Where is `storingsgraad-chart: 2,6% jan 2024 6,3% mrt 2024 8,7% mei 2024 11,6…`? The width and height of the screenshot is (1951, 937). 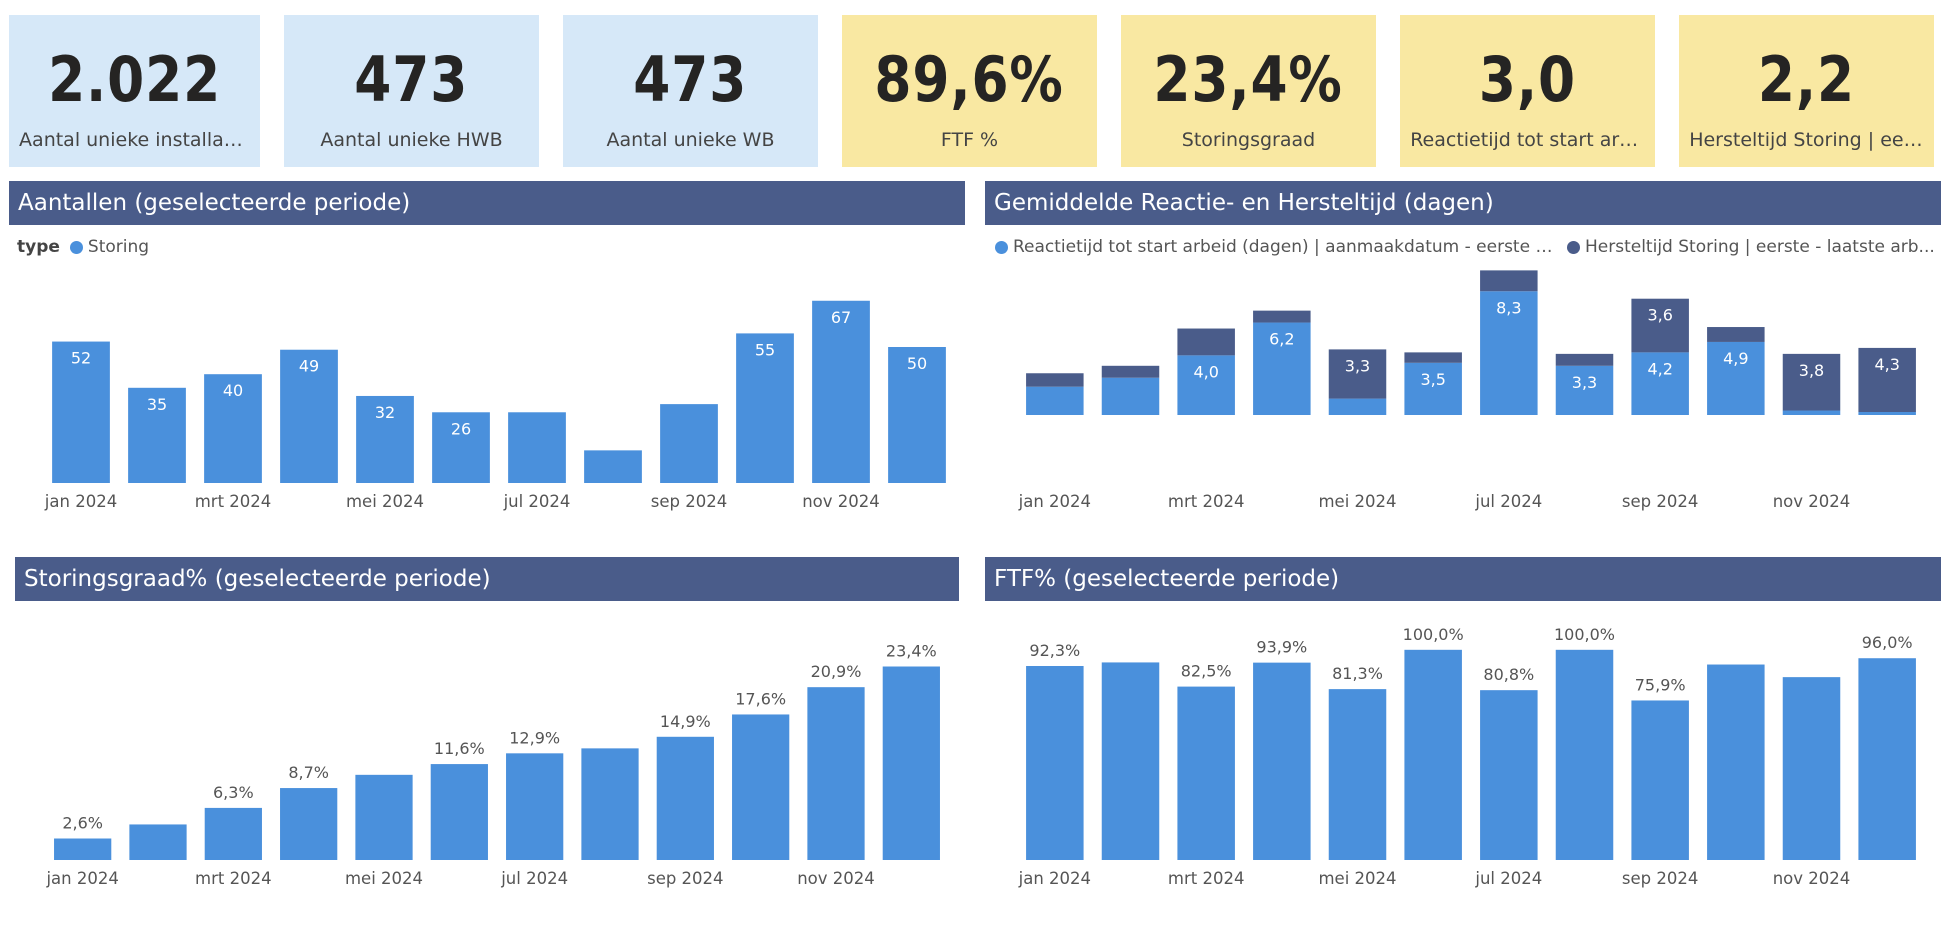
storingsgraad-chart: 2,6% jan 2024 6,3% mrt 2024 8,7% mei 2024 11,6… is located at coordinates (492, 765).